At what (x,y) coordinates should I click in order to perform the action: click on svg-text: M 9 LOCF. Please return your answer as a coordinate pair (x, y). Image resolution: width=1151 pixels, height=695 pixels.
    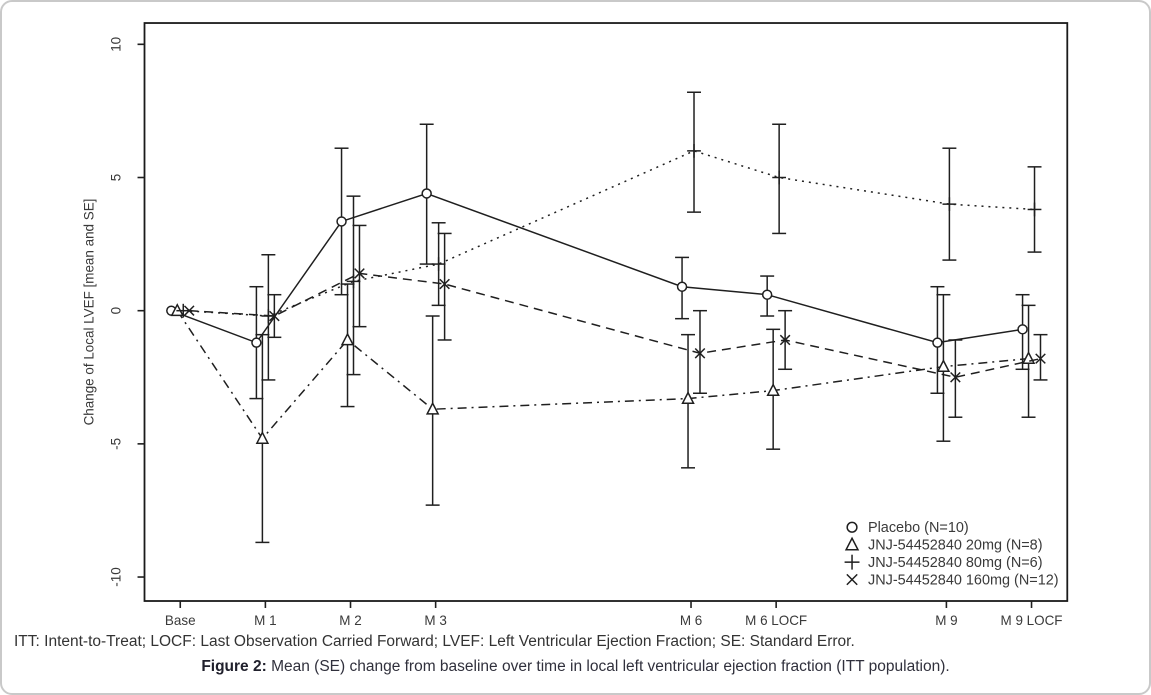
    Looking at the image, I should click on (1032, 620).